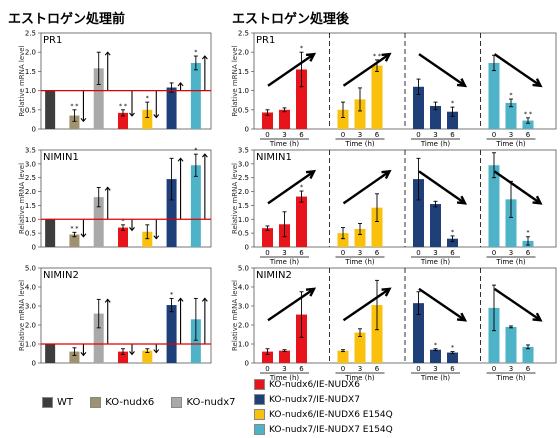  Describe the element at coordinates (243, 288) in the screenshot. I see `y-tick-label: 4.0` at that location.